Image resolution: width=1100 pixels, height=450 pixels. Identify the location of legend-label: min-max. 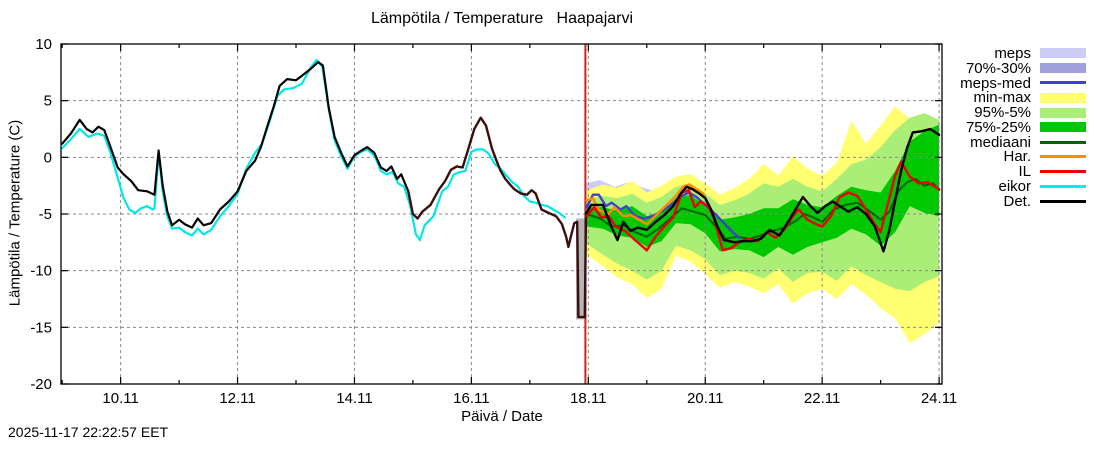
(1002, 98).